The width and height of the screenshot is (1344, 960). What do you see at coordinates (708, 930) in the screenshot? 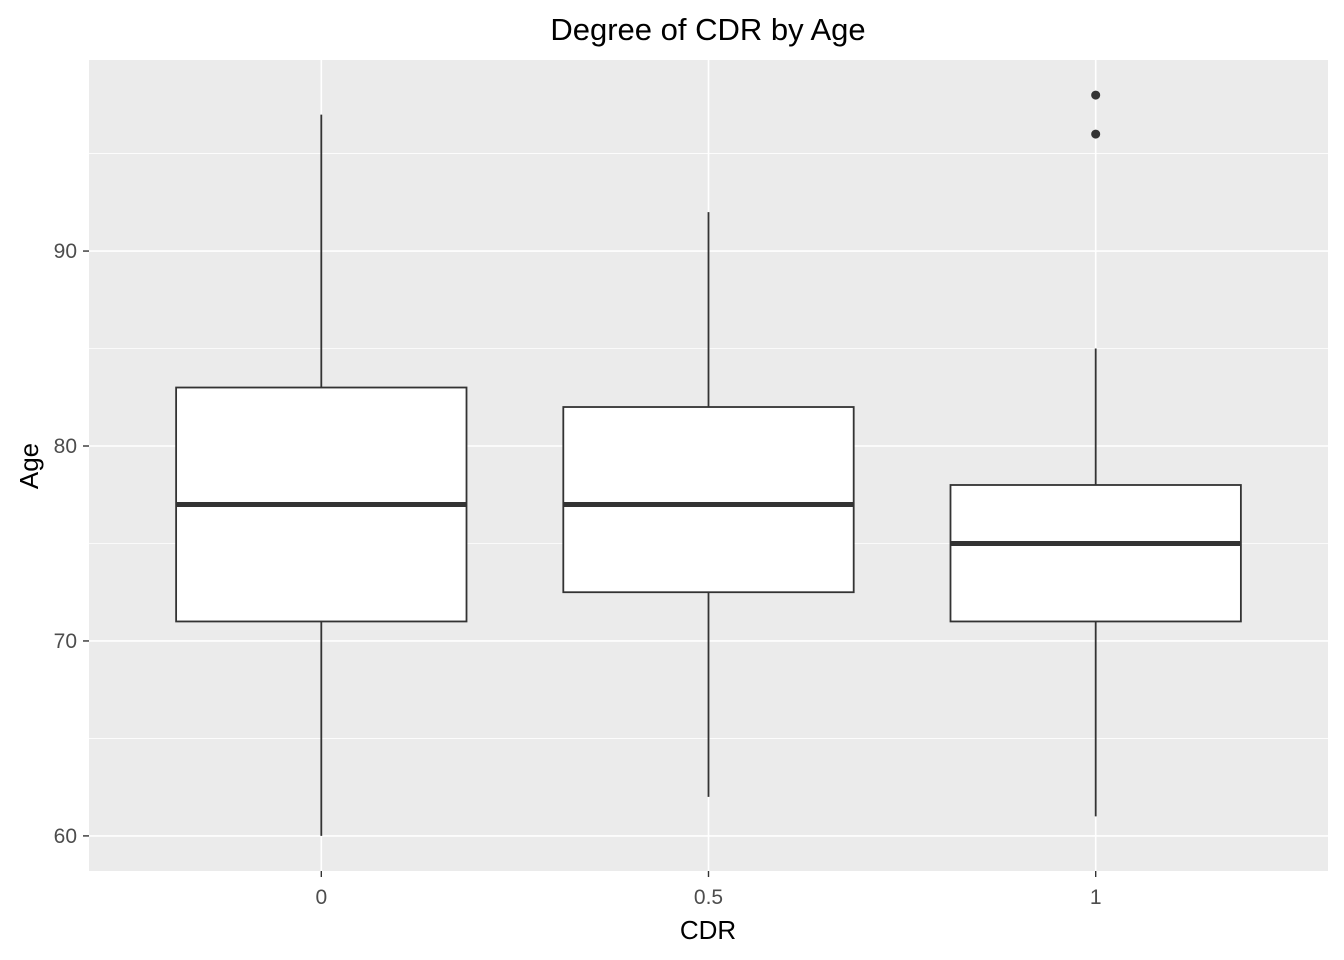
I see `x-axis-title: CDR` at bounding box center [708, 930].